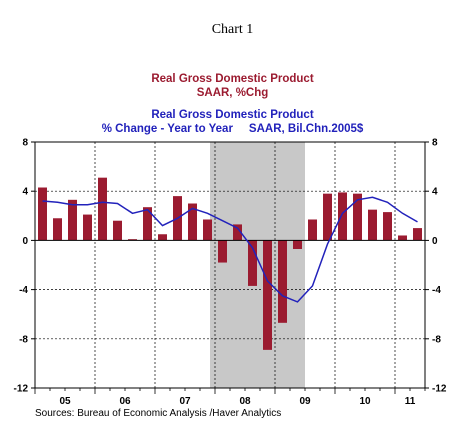 Image resolution: width=465 pixels, height=439 pixels. What do you see at coordinates (25, 241) in the screenshot?
I see `y-tick-label-left: 0` at bounding box center [25, 241].